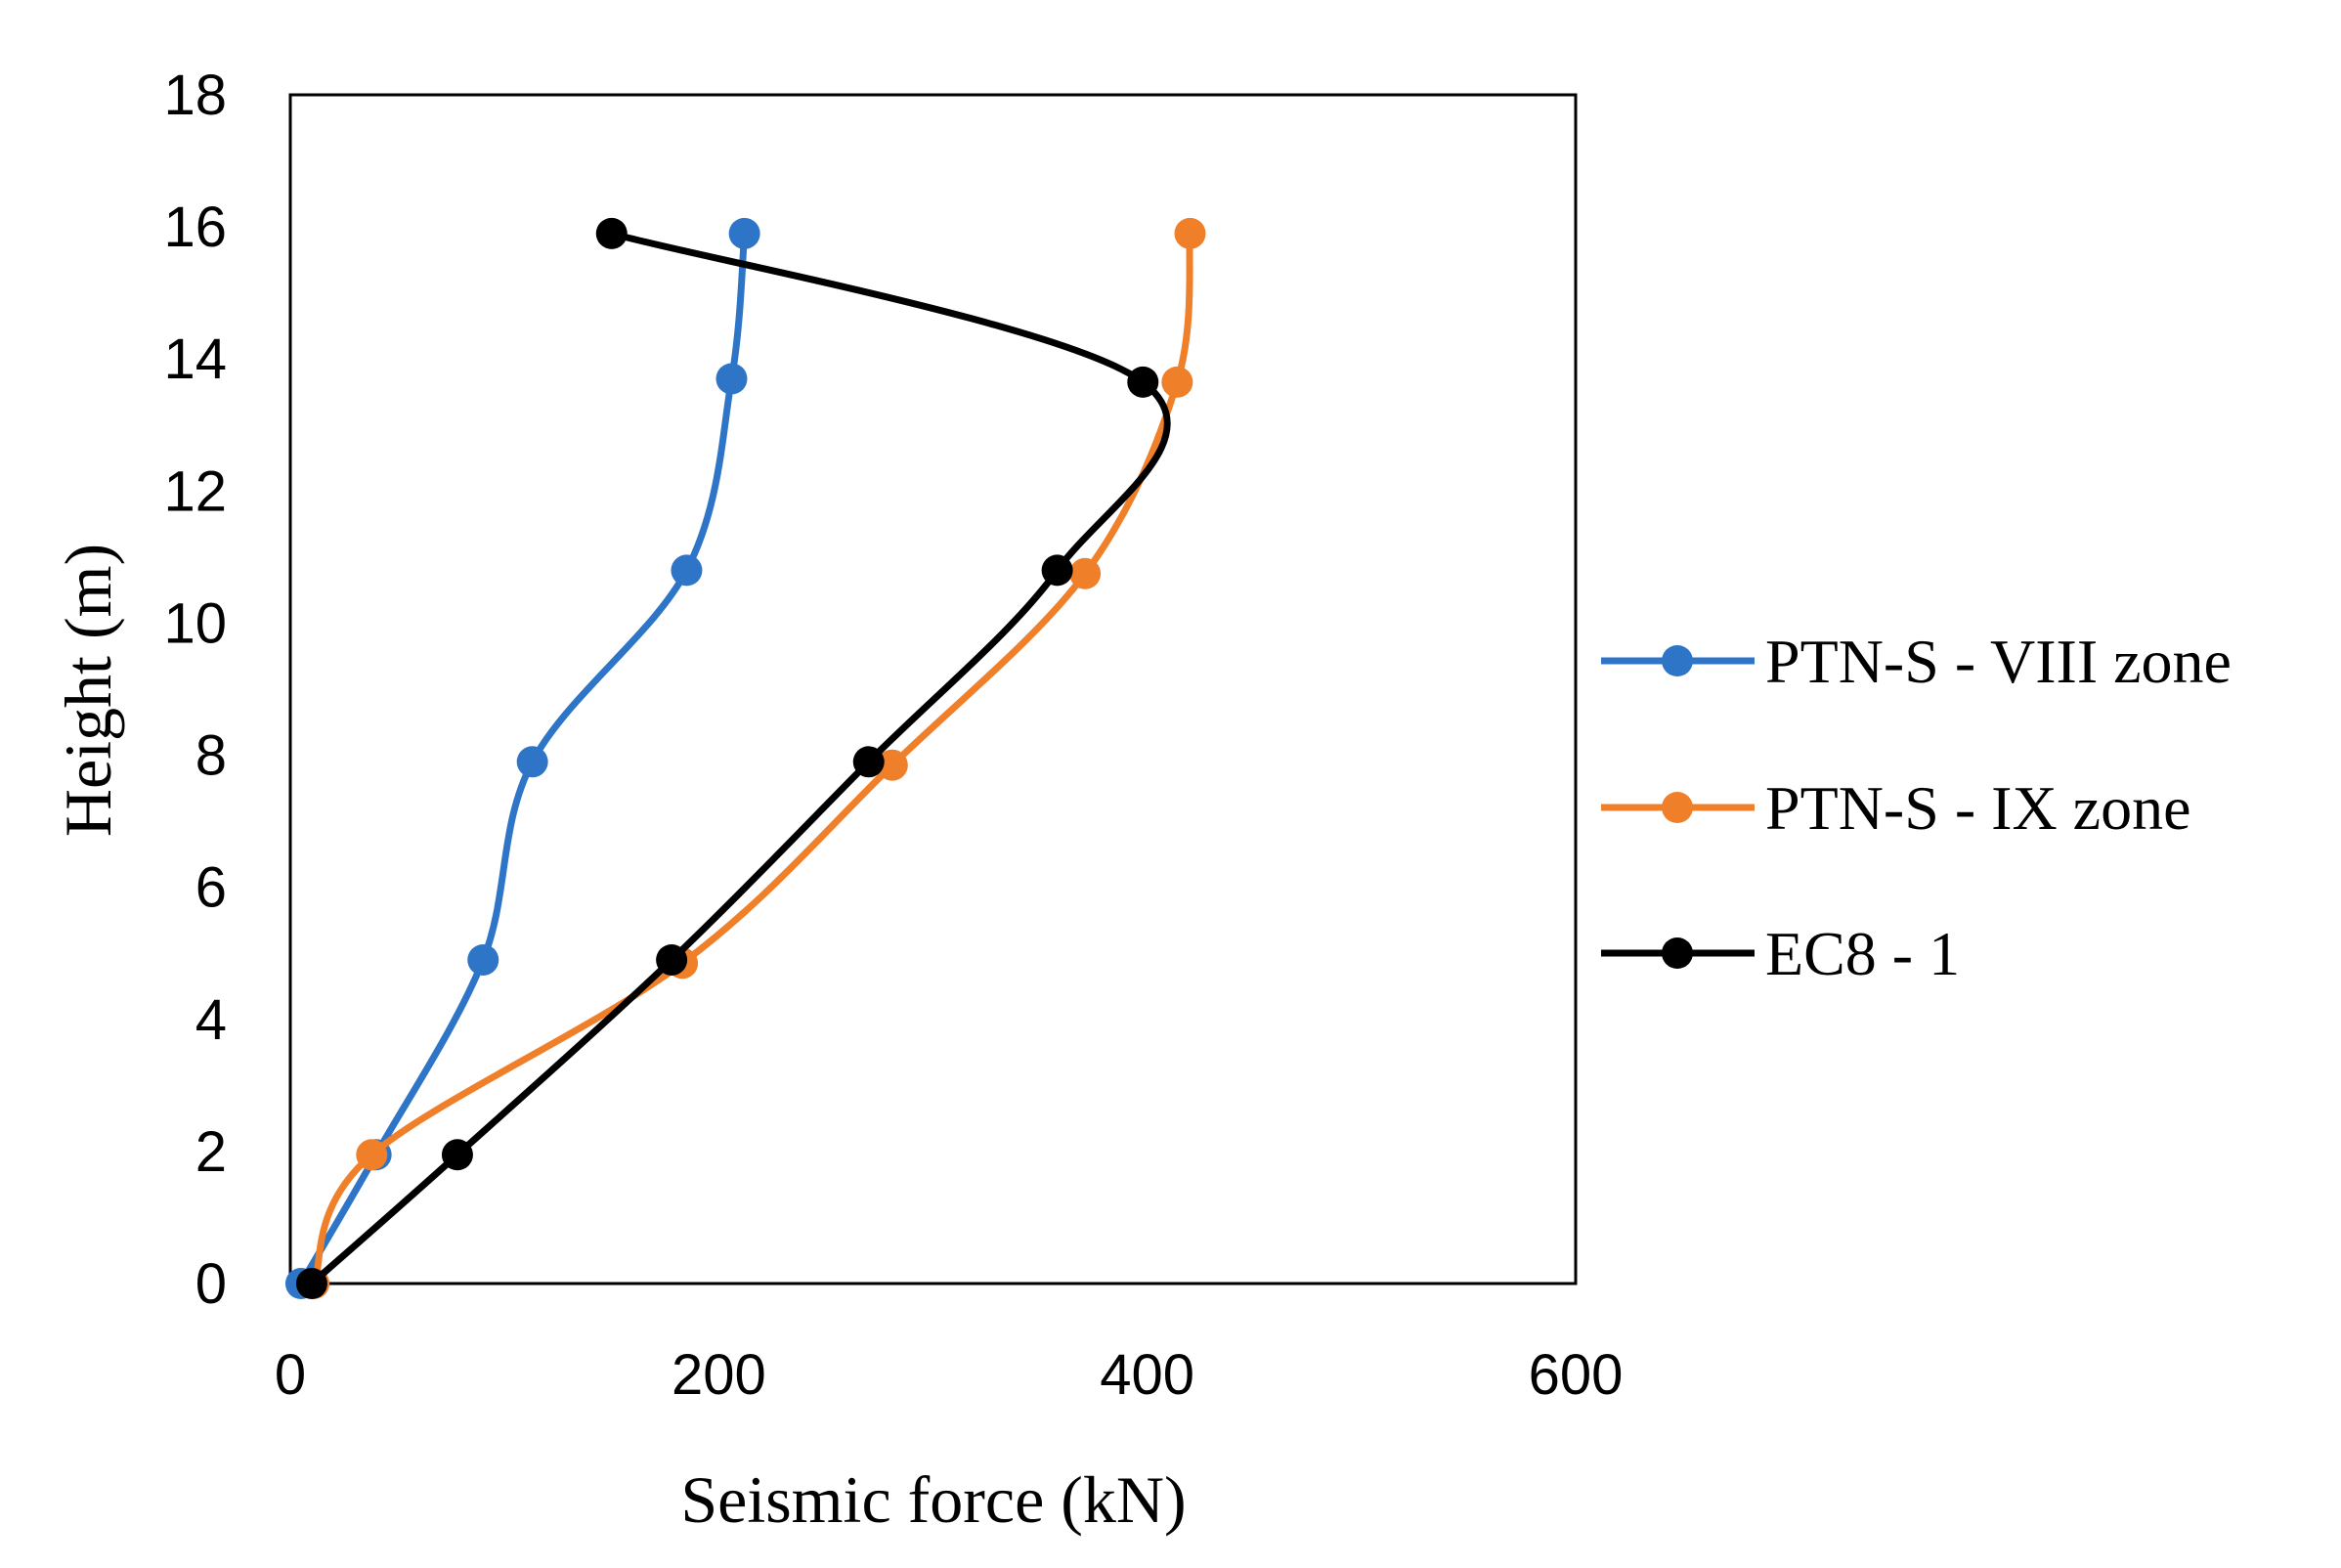  What do you see at coordinates (211, 888) in the screenshot?
I see `y-tick-label: 6` at bounding box center [211, 888].